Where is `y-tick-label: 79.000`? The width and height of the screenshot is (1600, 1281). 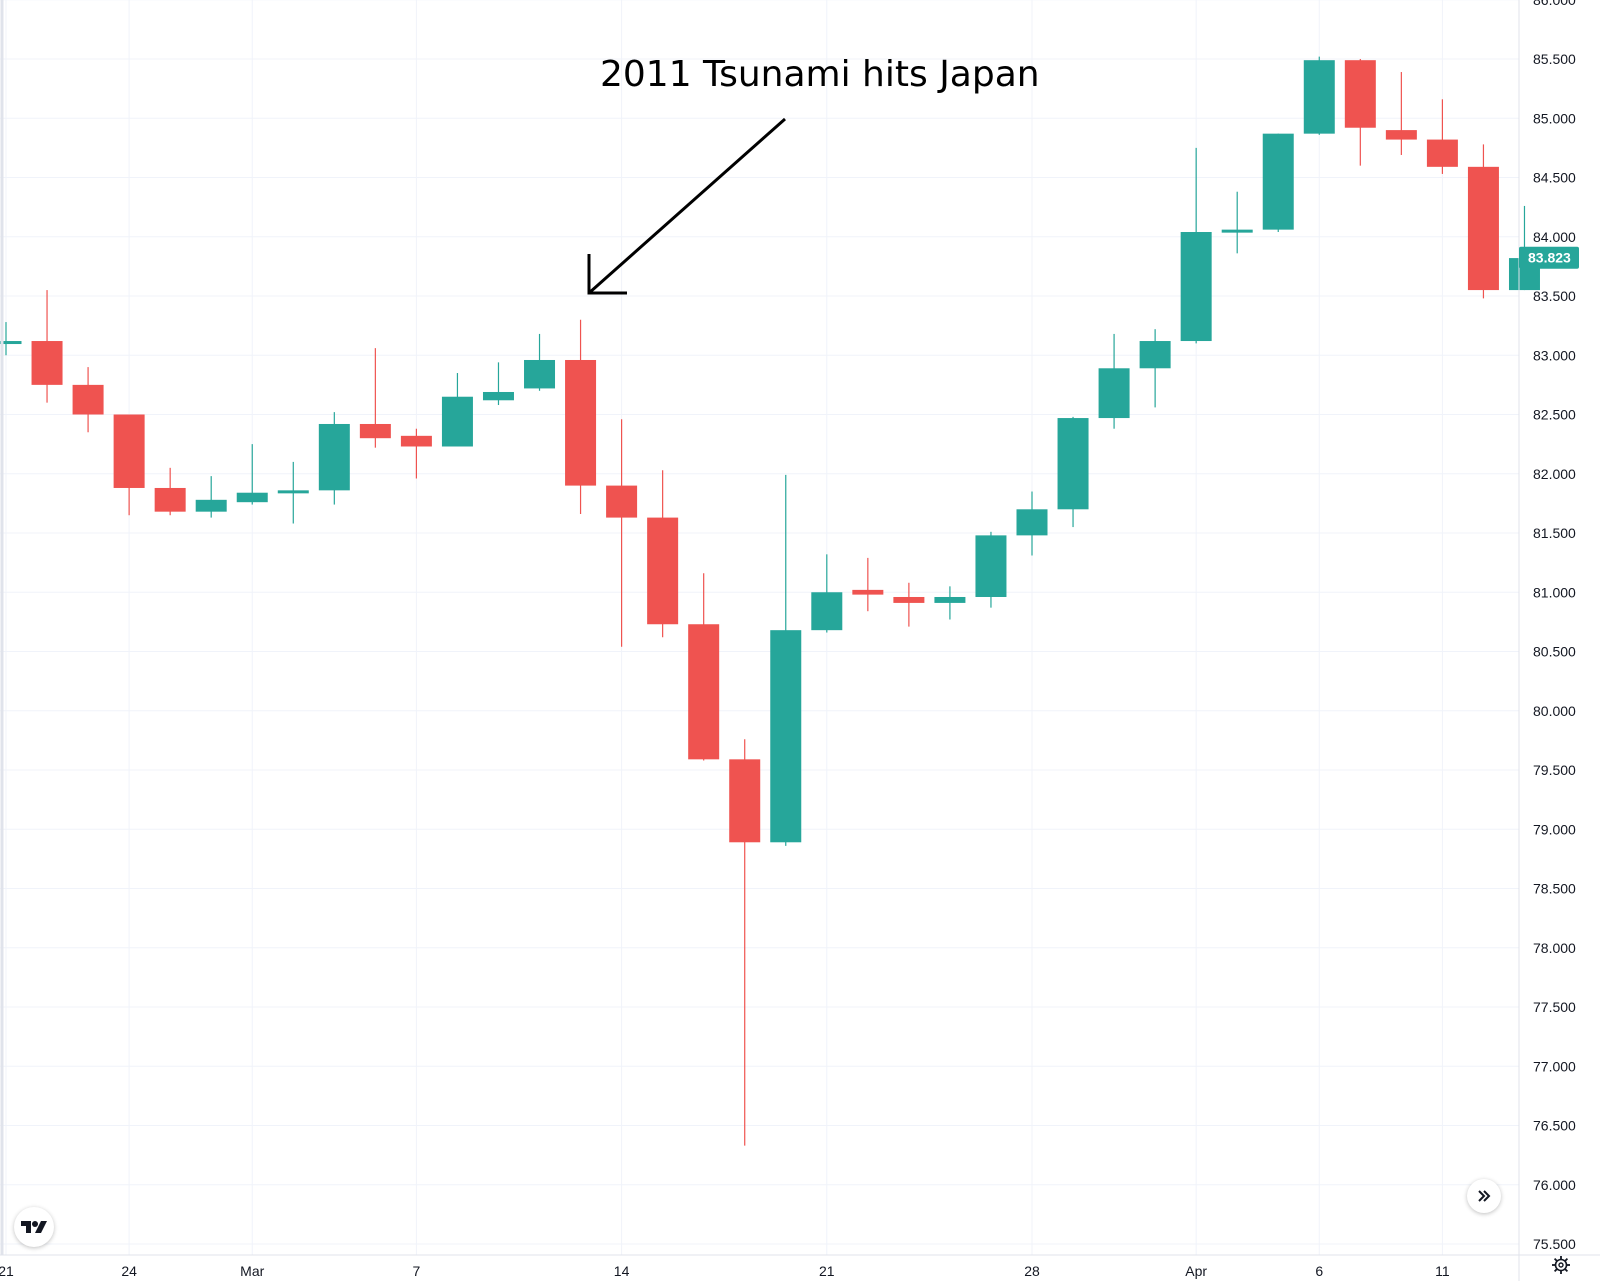
y-tick-label: 79.000 is located at coordinates (1554, 829).